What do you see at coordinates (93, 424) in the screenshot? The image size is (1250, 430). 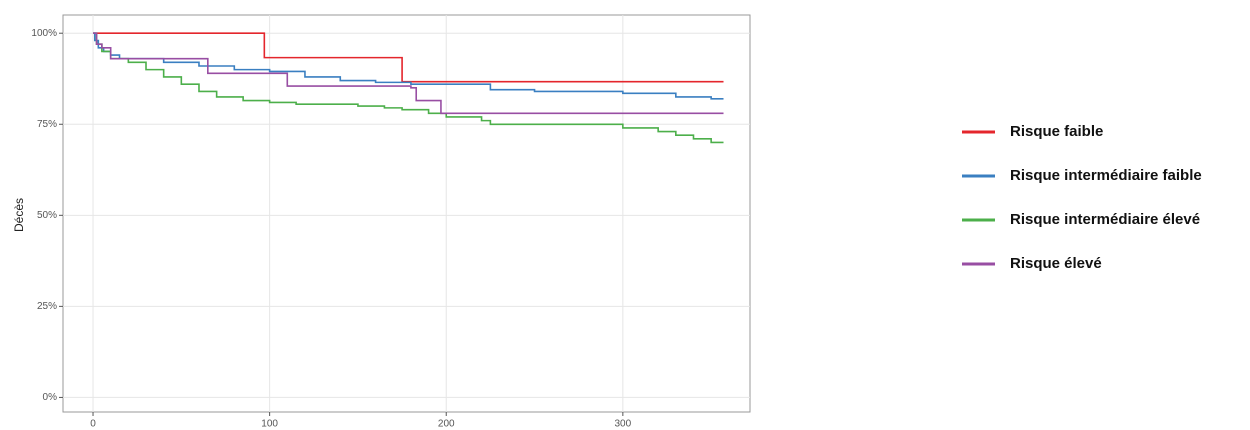 I see `x-tick-label: 0` at bounding box center [93, 424].